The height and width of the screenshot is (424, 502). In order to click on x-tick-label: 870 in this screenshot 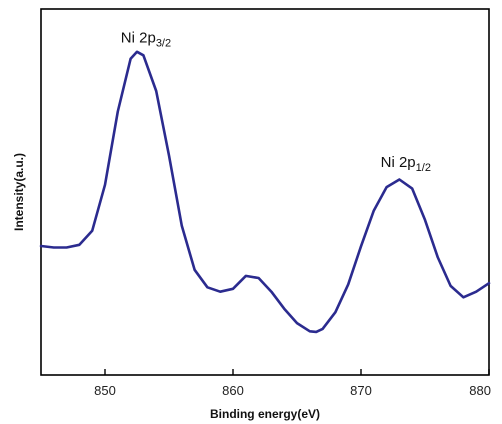, I will do `click(361, 390)`.